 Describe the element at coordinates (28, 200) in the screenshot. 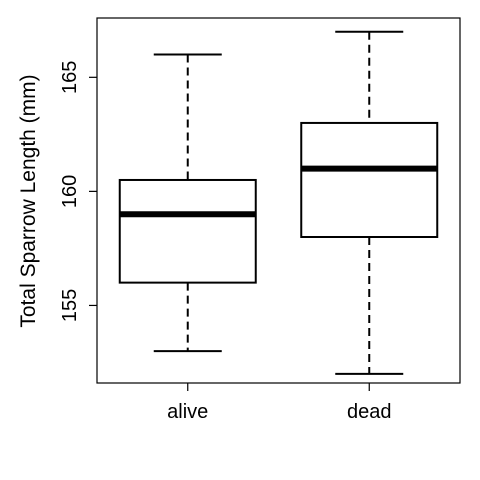

I see `y-axis-label: Total Sparrow Length (mm)` at that location.